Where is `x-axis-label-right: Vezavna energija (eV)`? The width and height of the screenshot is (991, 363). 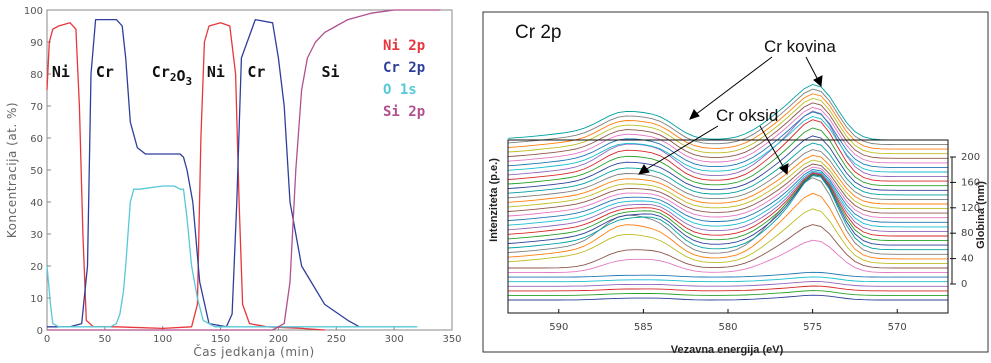 x-axis-label-right: Vezavna energija (eV) is located at coordinates (727, 350).